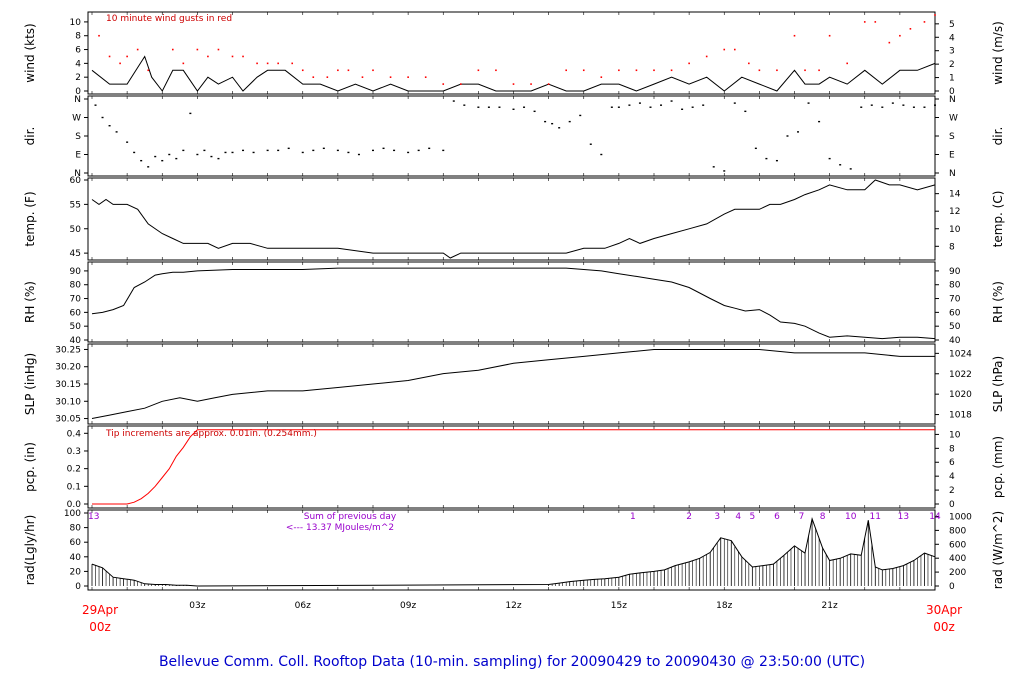  Describe the element at coordinates (68, 368) in the screenshot. I see `slp-left-tick-label: 30.20` at that location.